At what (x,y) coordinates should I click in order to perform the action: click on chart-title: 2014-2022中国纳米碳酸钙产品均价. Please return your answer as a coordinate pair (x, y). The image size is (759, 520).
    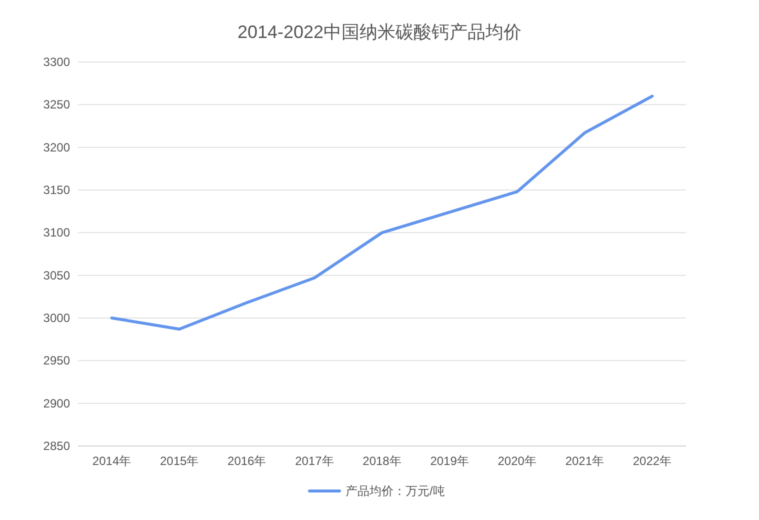
    Looking at the image, I should click on (379, 32).